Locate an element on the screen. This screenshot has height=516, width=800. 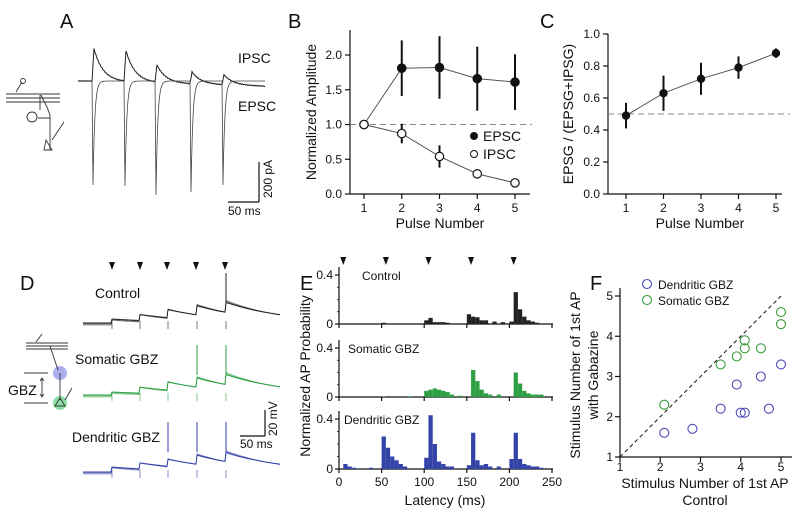
a-epsc-trace is located at coordinates (171, 138).